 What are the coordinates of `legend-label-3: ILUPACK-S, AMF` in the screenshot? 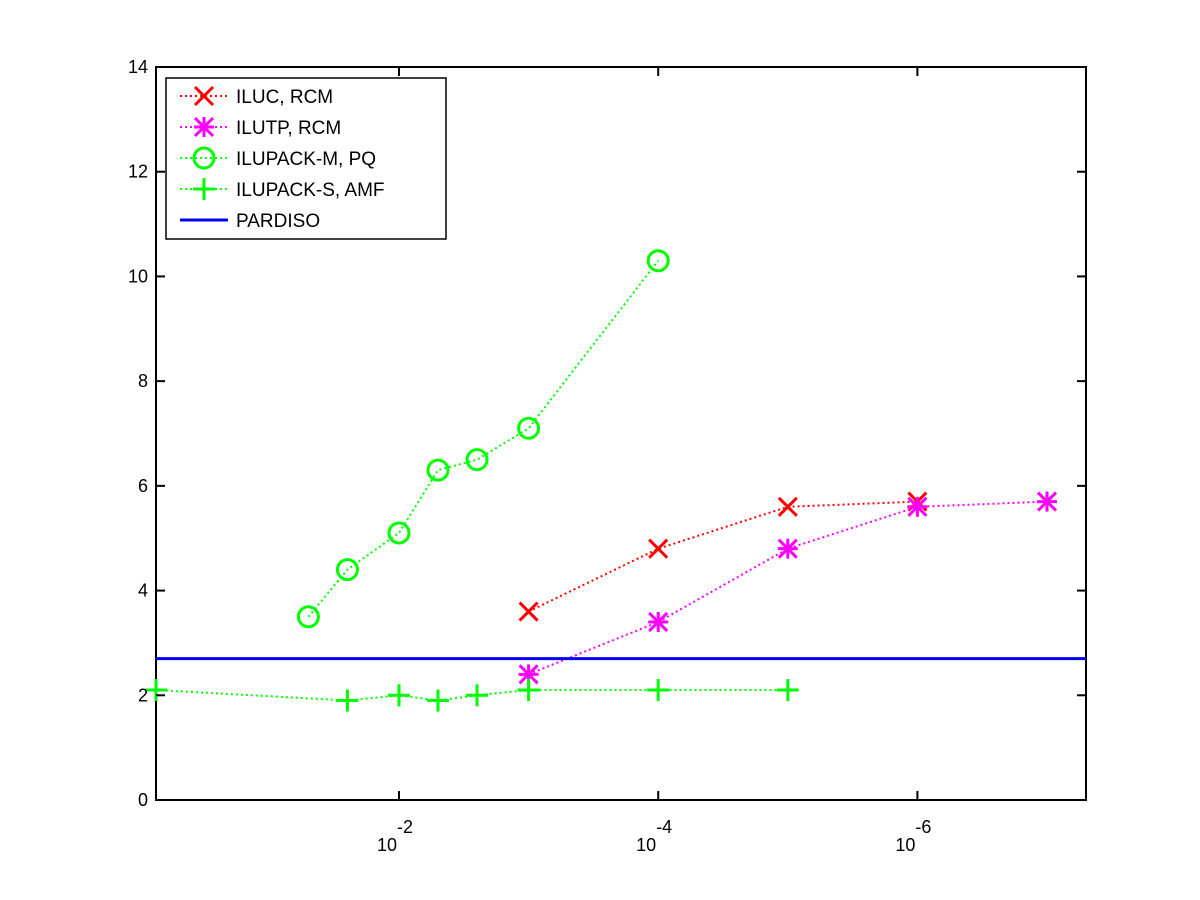 It's located at (310, 190).